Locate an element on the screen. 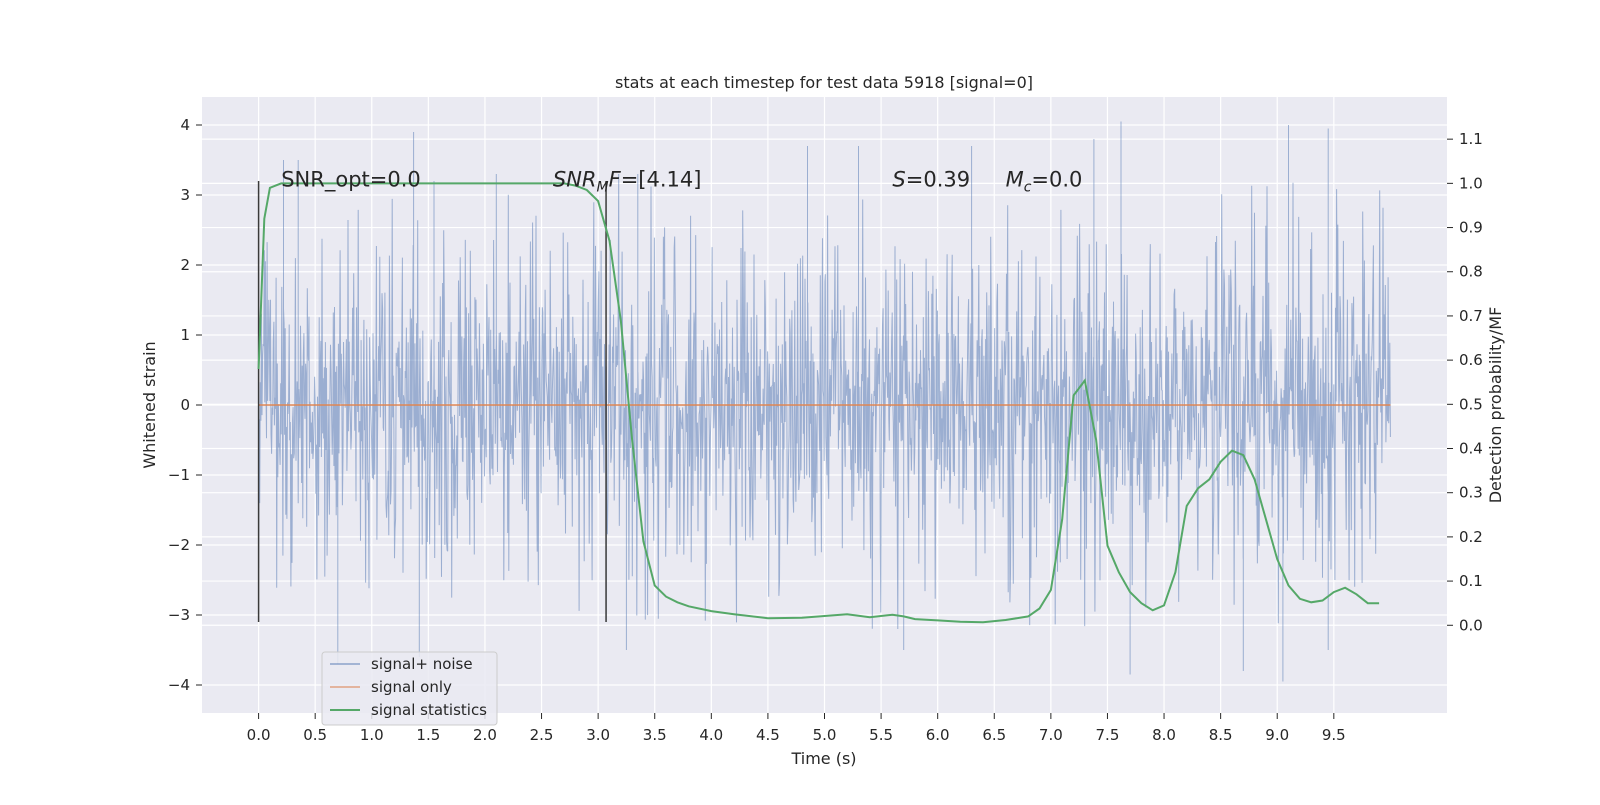 Image resolution: width=1600 pixels, height=805 pixels. x-tick-label: 2.0 is located at coordinates (485, 735).